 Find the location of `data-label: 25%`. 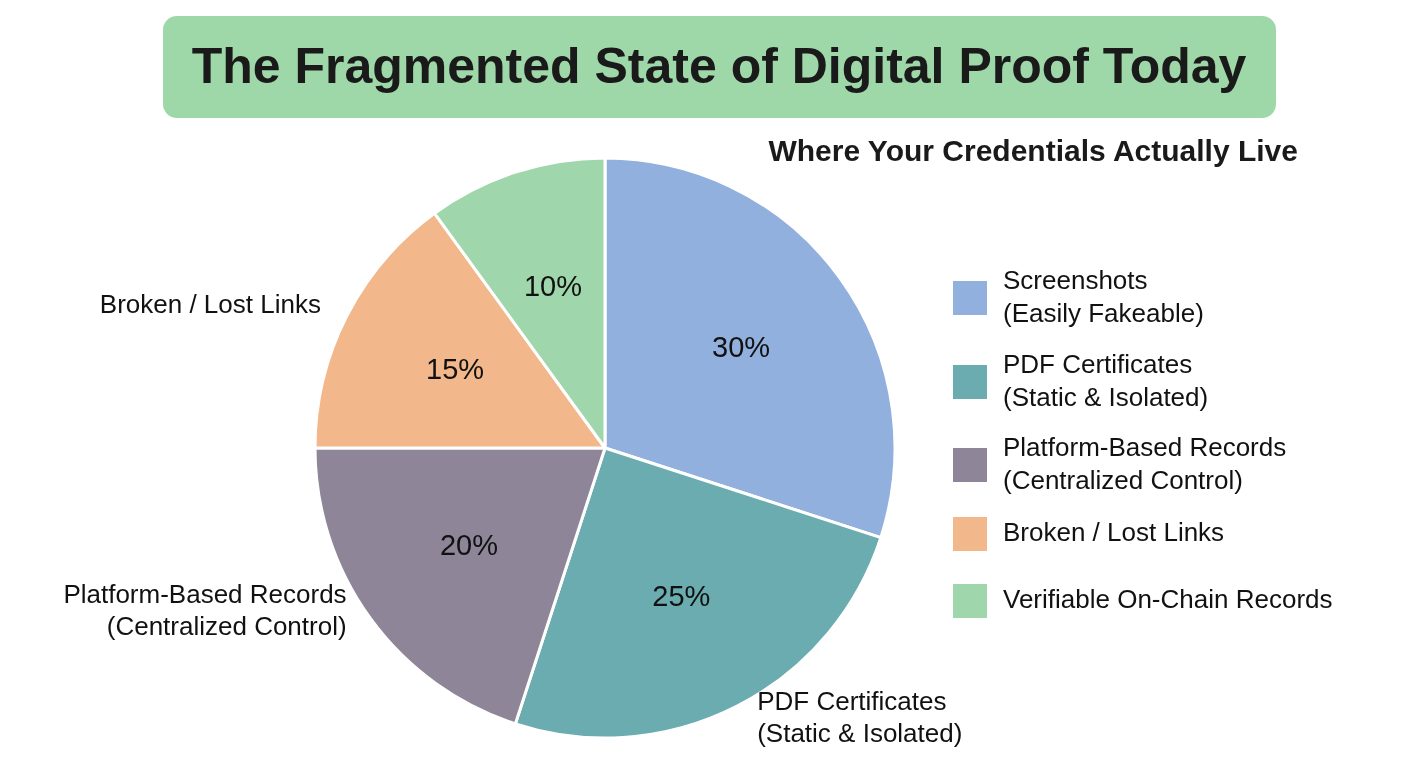

data-label: 25% is located at coordinates (681, 595).